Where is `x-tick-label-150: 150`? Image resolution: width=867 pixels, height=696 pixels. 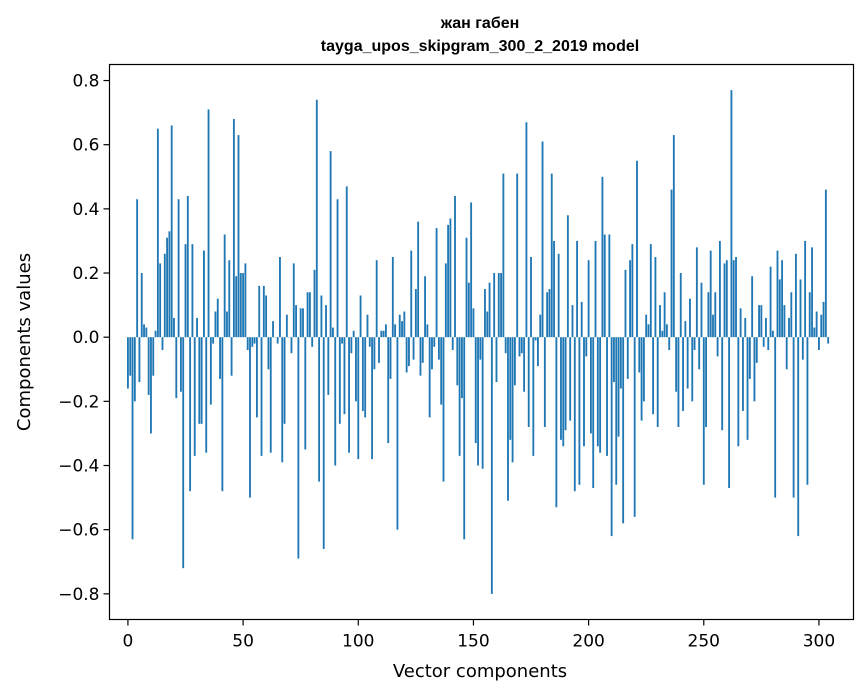 x-tick-label-150: 150 is located at coordinates (473, 642).